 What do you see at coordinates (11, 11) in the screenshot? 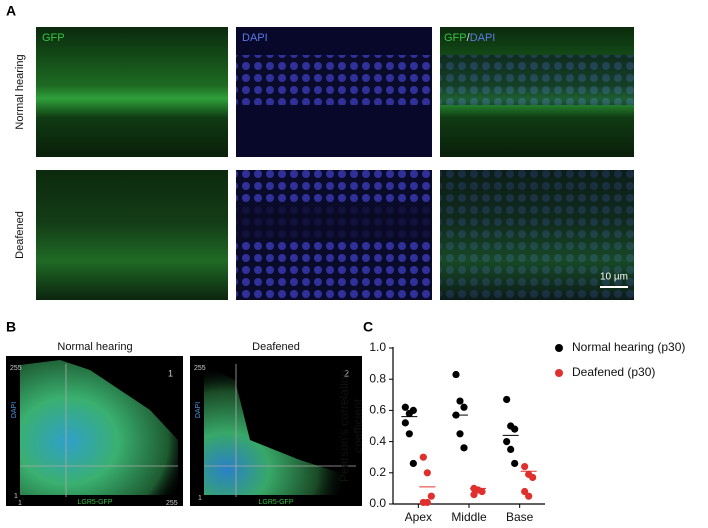
I see `panel-letter: A` at bounding box center [11, 11].